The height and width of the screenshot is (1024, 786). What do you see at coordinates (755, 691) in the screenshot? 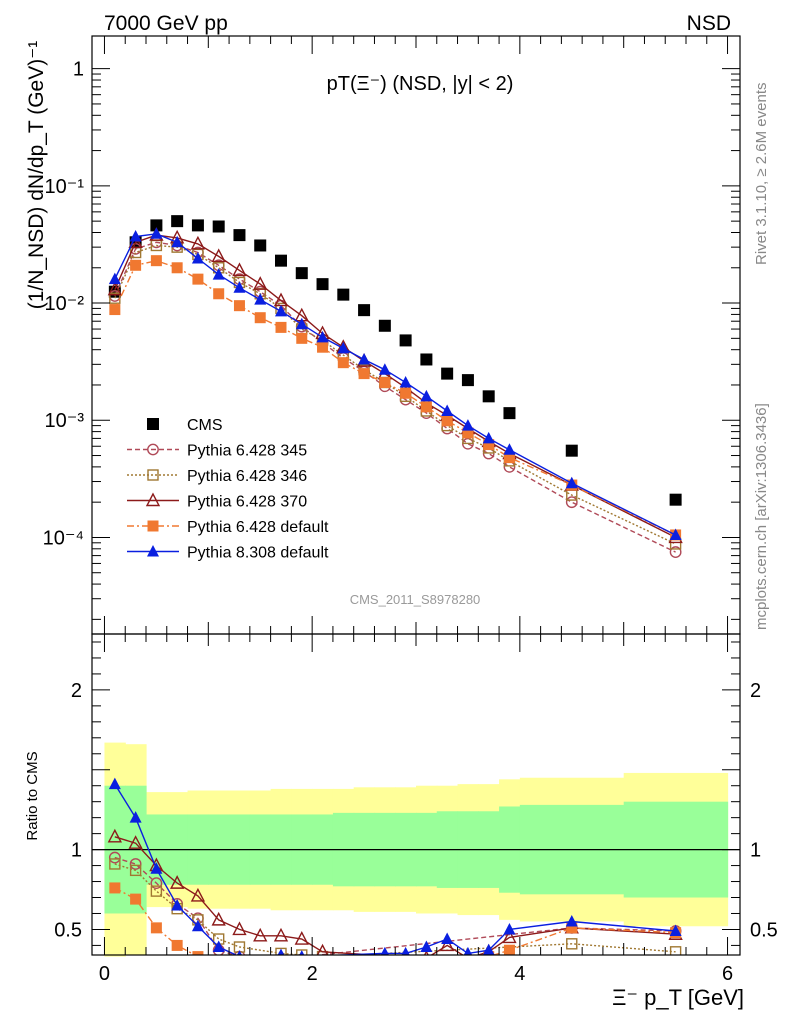
I see `ratio-y-tick-label-right: 2` at bounding box center [755, 691].